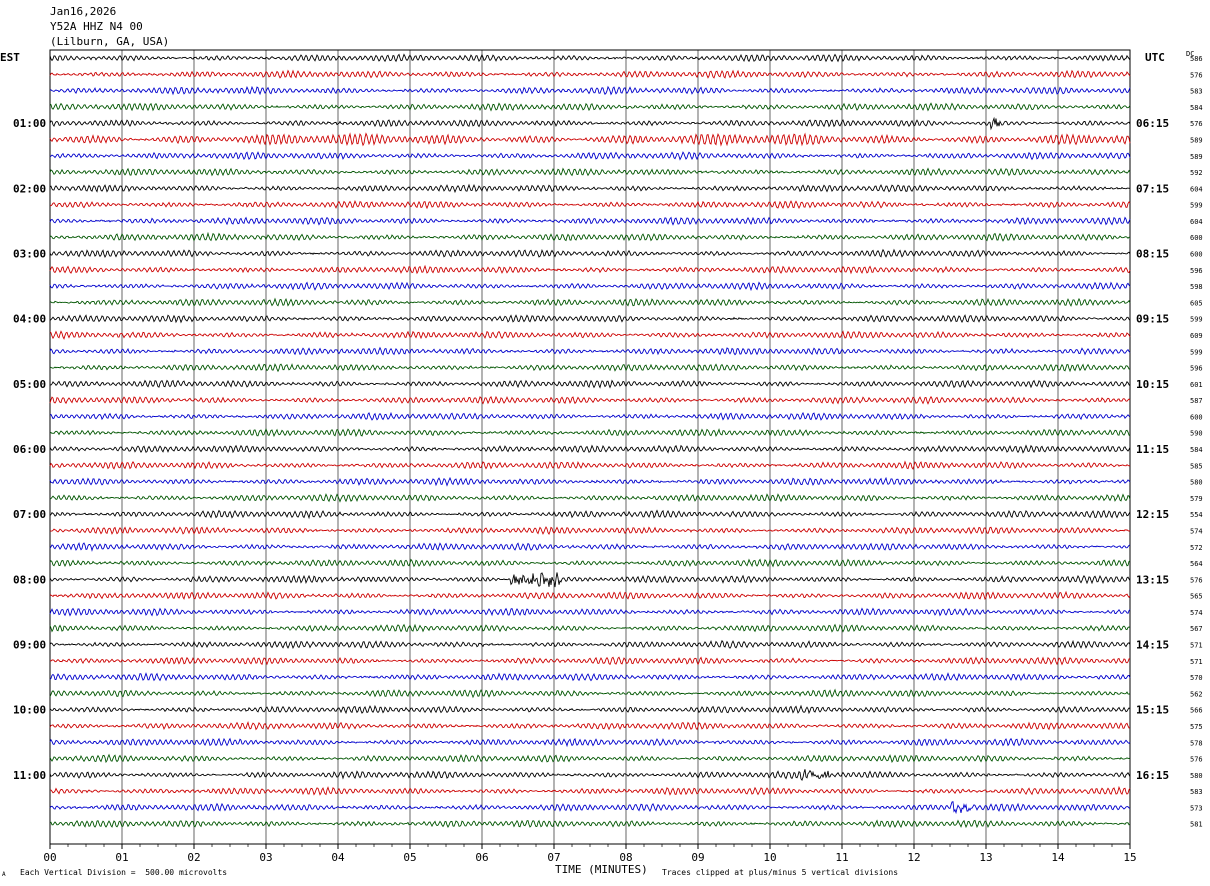 This screenshot has width=1210, height=886. What do you see at coordinates (338, 857) in the screenshot?
I see `x-tick-label: 04` at bounding box center [338, 857].